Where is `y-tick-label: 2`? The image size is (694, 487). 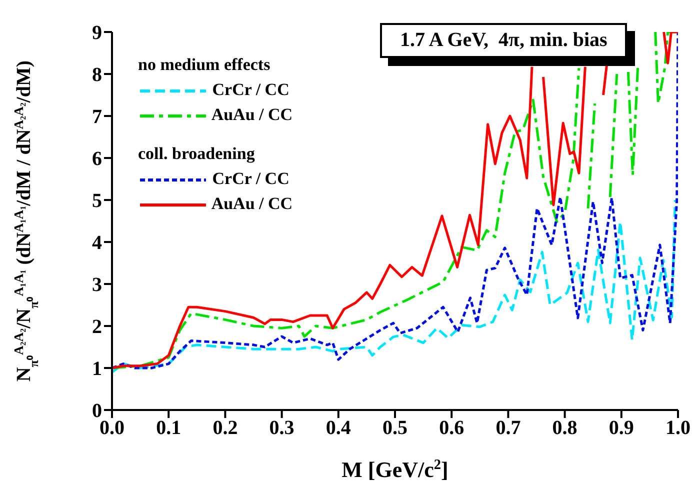
y-tick-label: 2 is located at coordinates (97, 327).